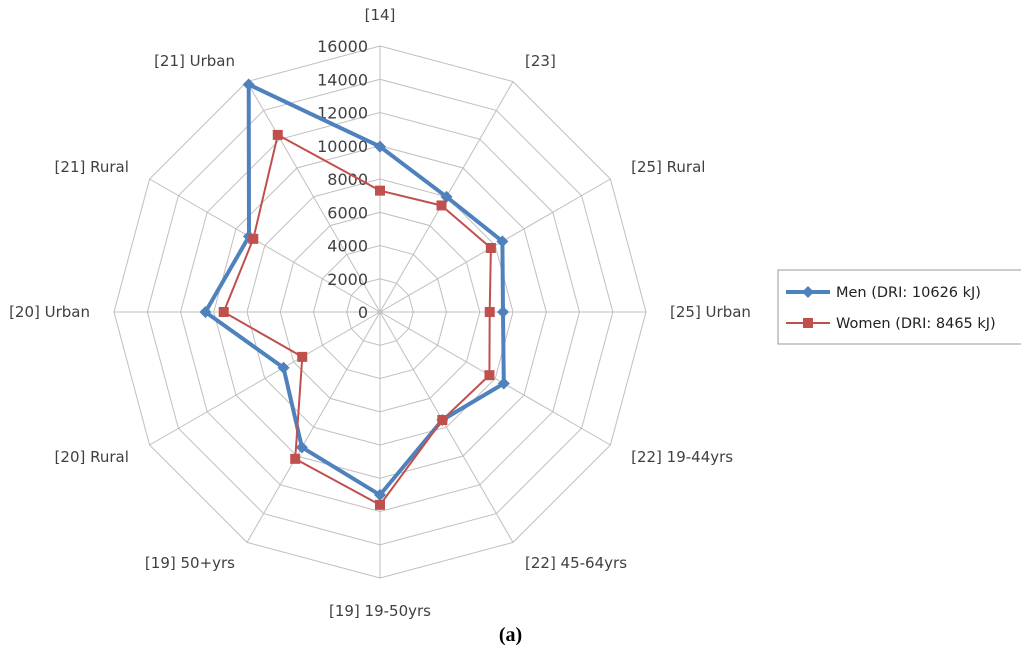 The height and width of the screenshot is (654, 1021). I want to click on legend: Men (DRI: 10626 kJ) Women (DRI: 8465 kJ), so click(899, 307).